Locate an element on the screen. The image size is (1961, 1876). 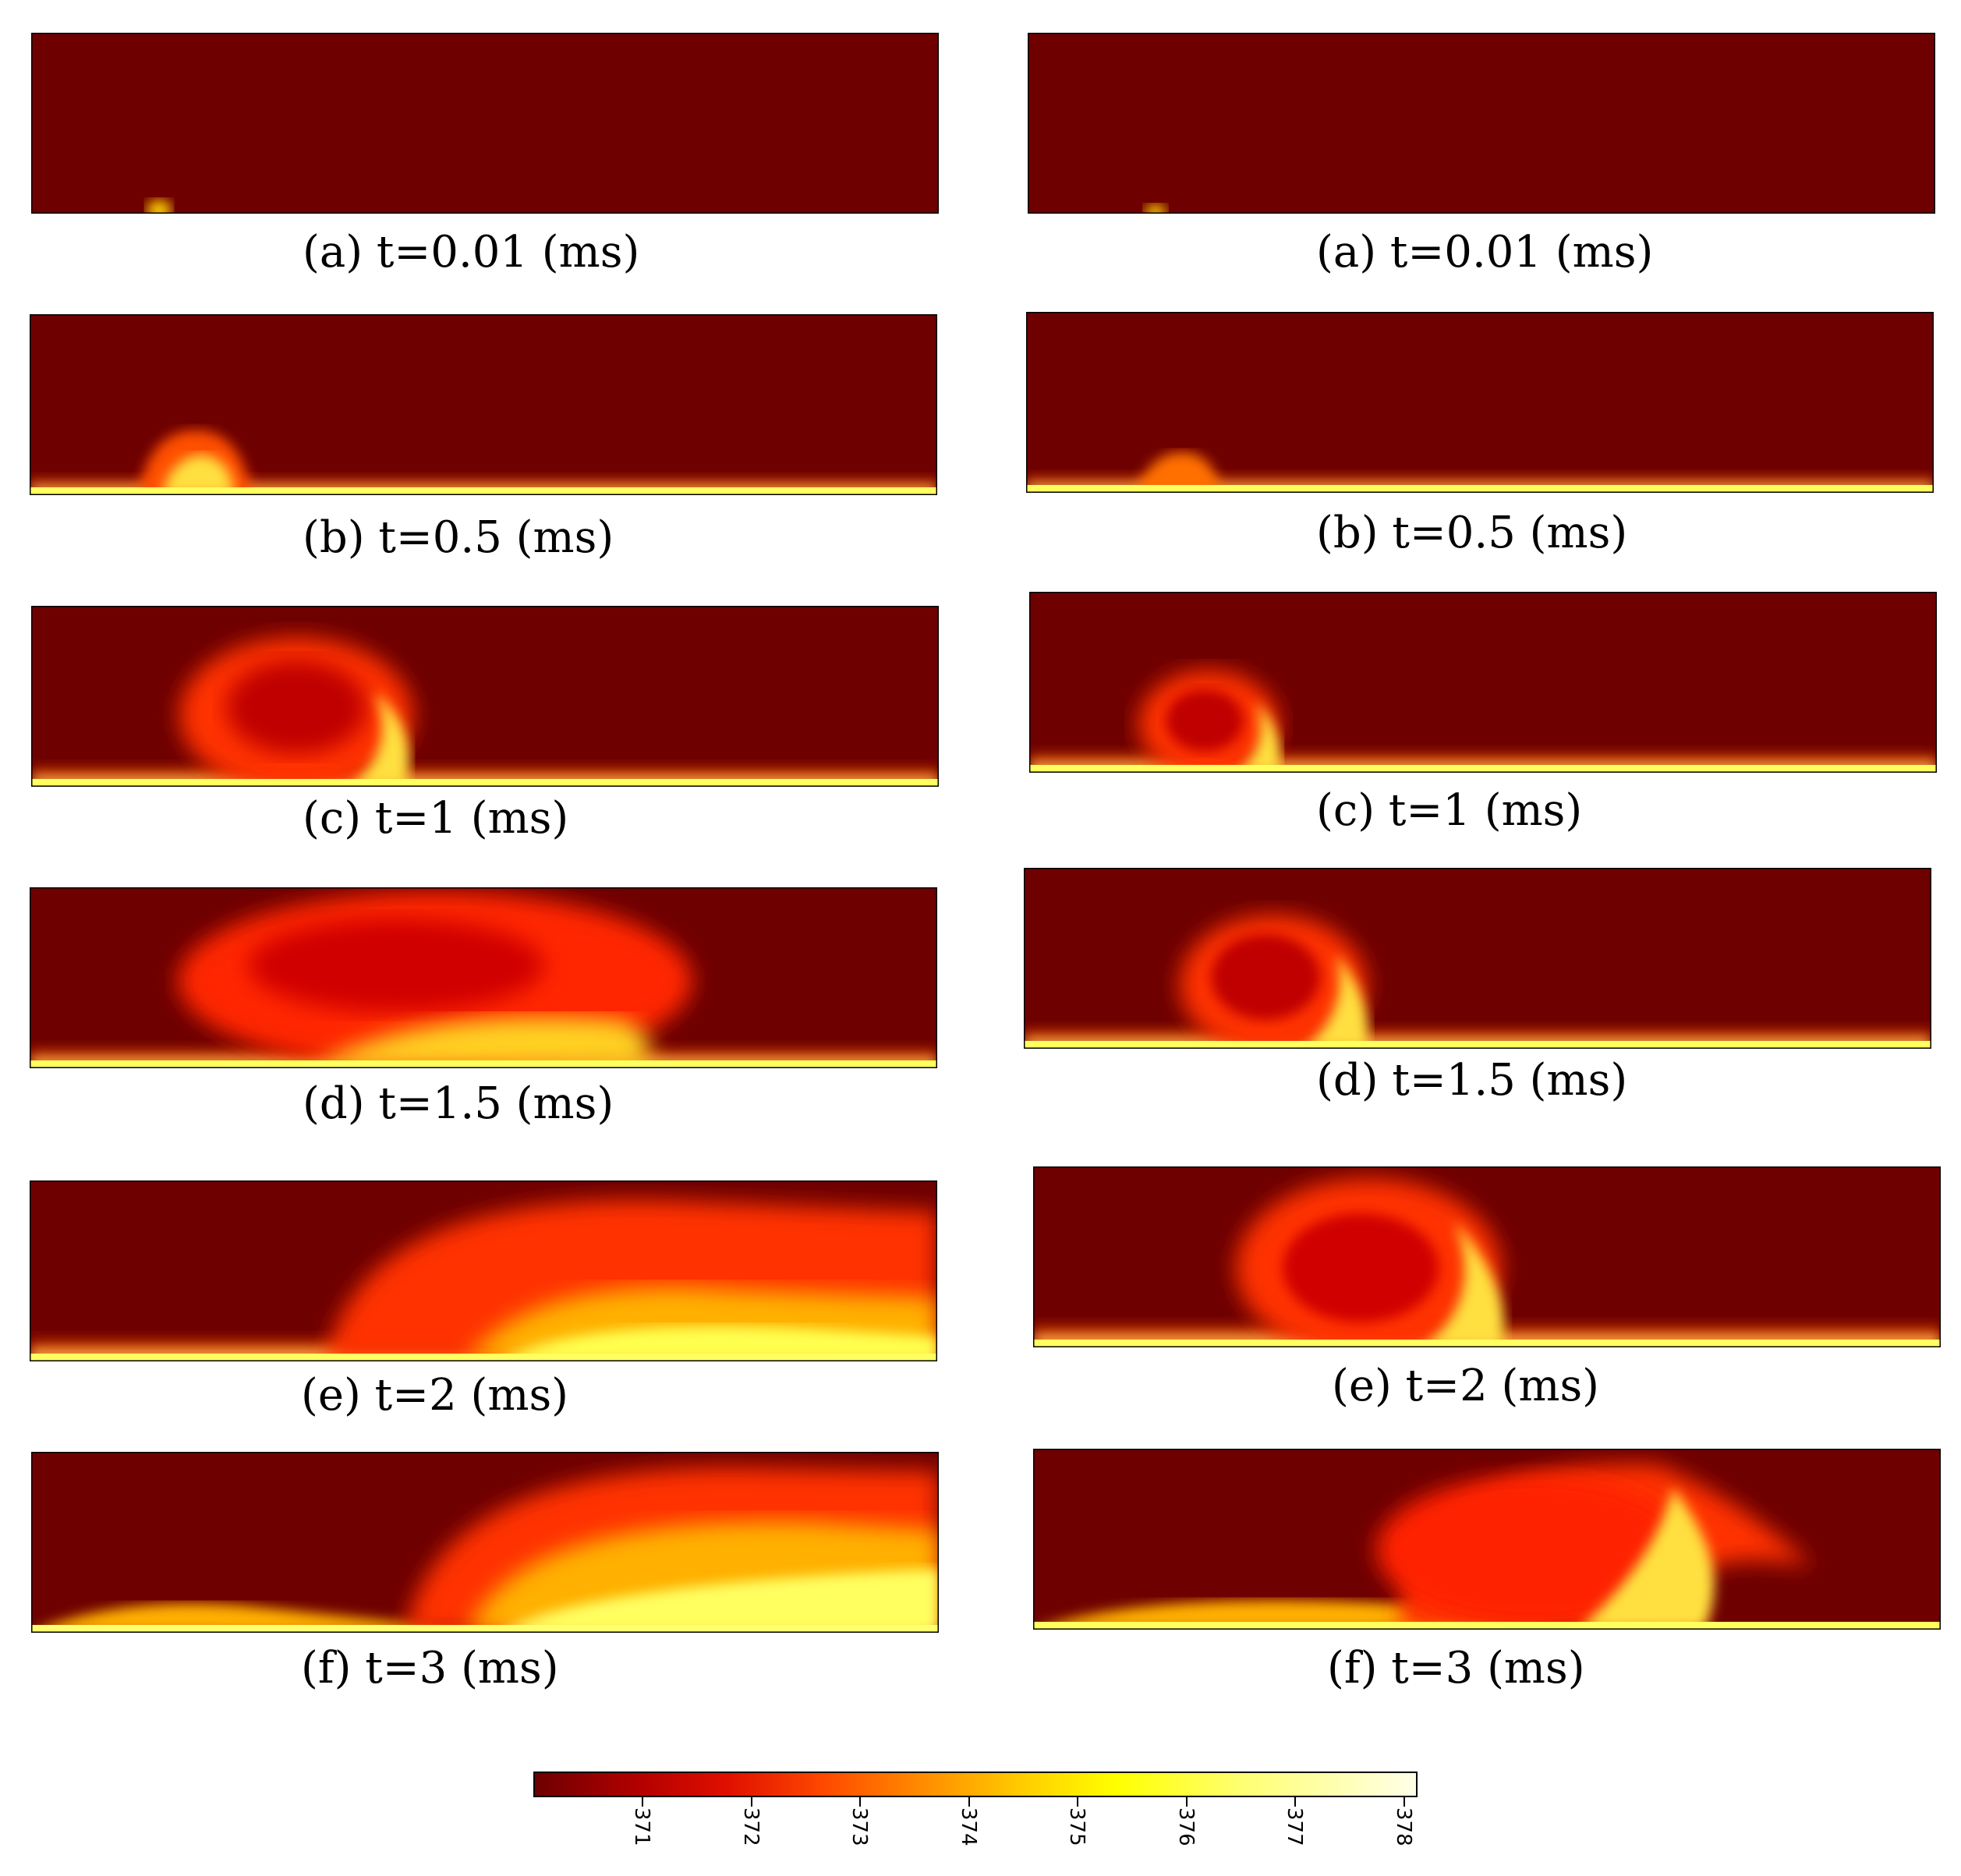
caption-right-e: (e) t=2 (ms) is located at coordinates (1466, 1386).